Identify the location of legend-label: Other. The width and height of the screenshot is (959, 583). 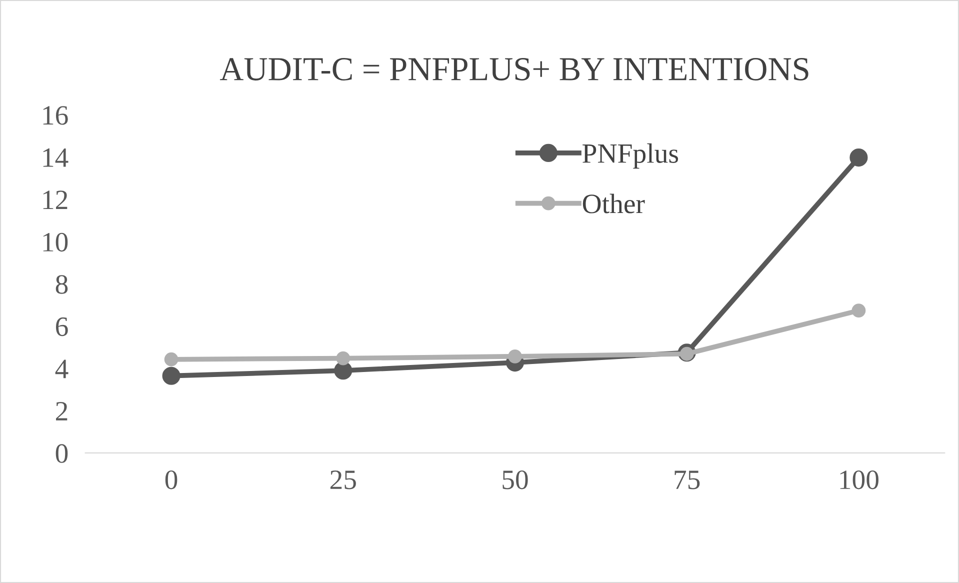
(613, 204).